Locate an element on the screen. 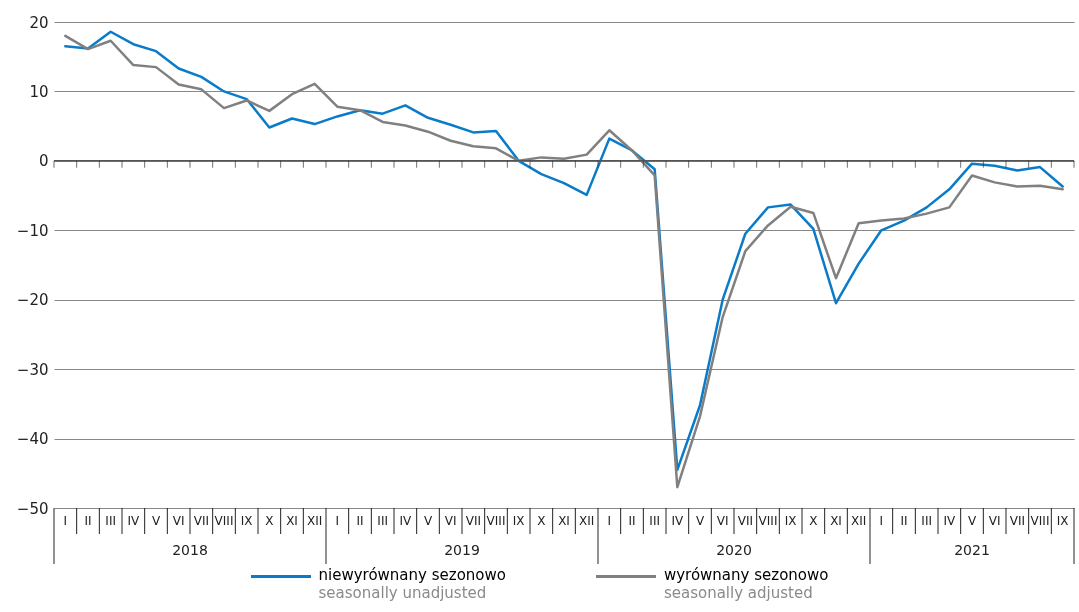 This screenshot has width=1079, height=612. text: 2018 is located at coordinates (190, 550).